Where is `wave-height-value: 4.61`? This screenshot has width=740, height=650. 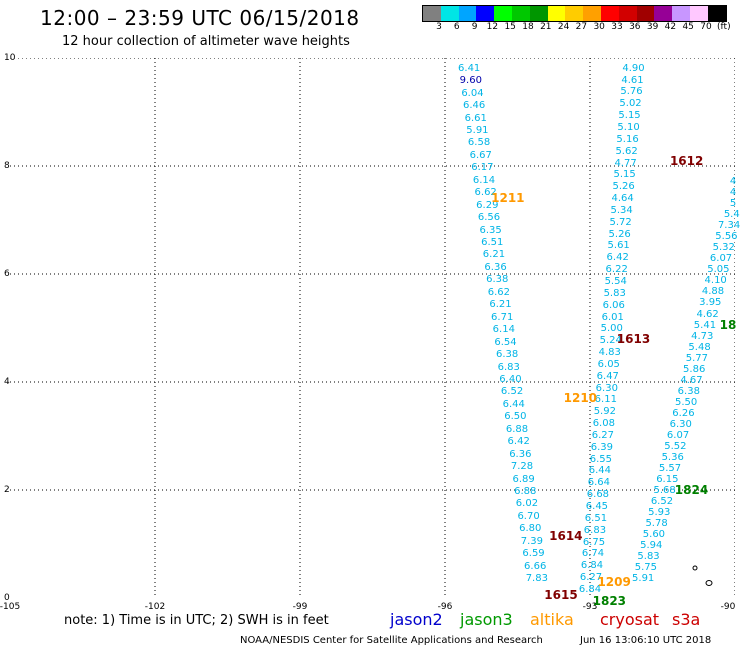 wave-height-value: 4.61 is located at coordinates (632, 80).